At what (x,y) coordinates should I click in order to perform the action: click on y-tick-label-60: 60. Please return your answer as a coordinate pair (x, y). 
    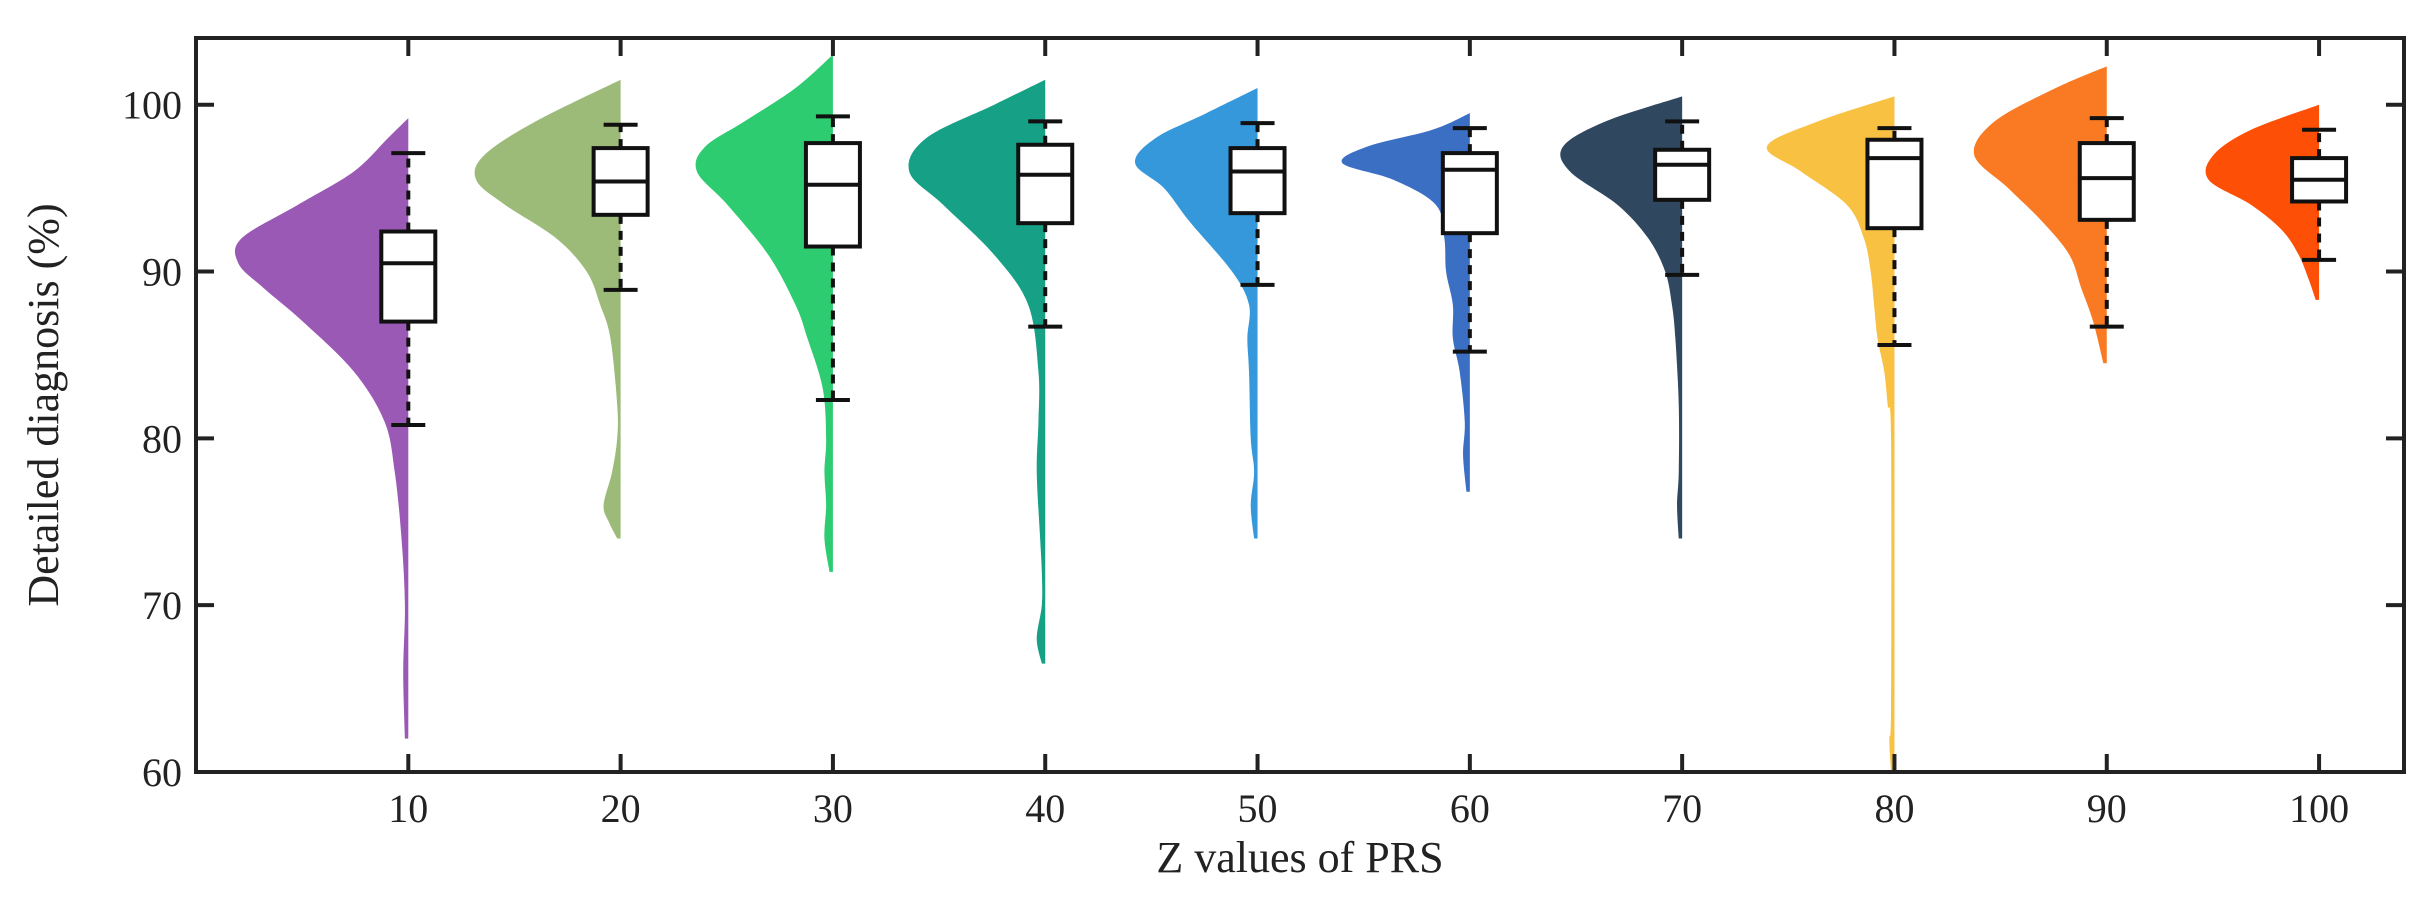
    Looking at the image, I should click on (162, 772).